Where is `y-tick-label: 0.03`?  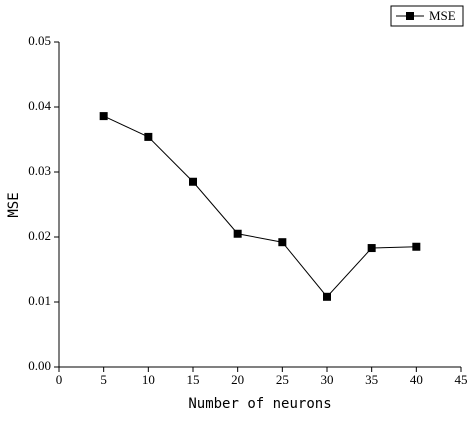 y-tick-label: 0.03 is located at coordinates (39, 170).